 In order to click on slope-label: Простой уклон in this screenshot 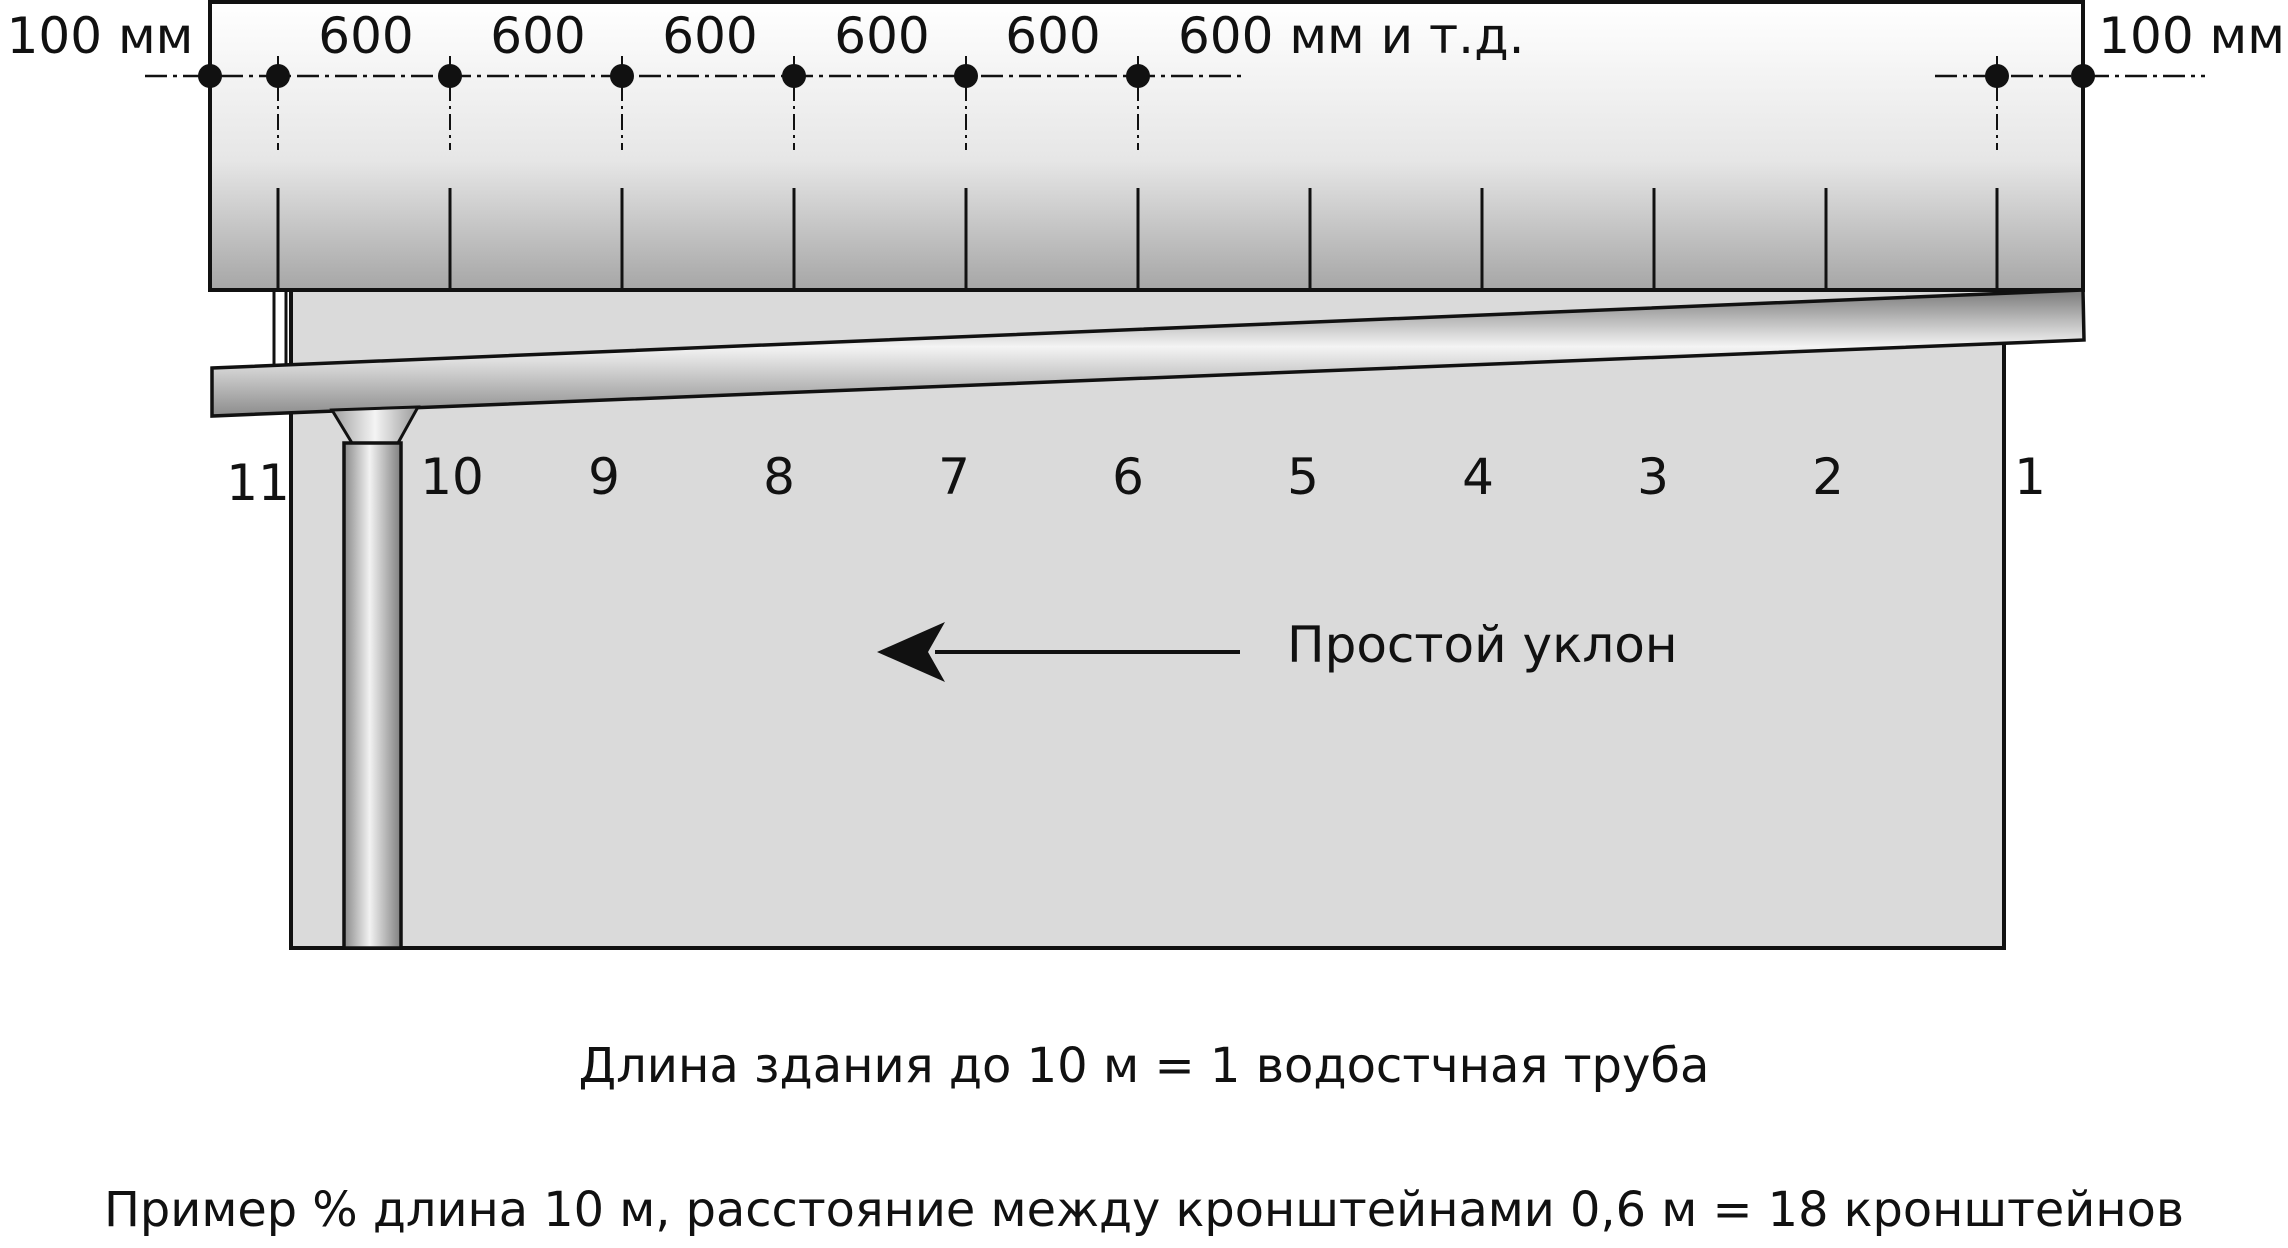, I will do `click(1482, 645)`.